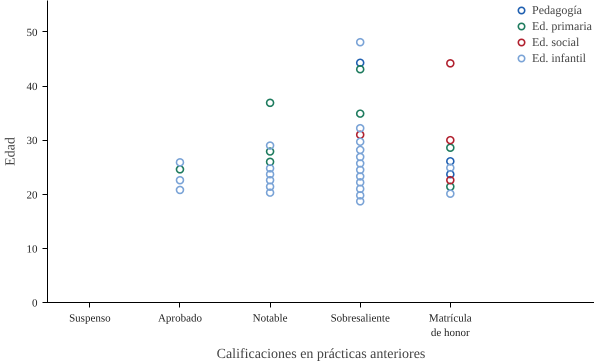 The width and height of the screenshot is (594, 364). Describe the element at coordinates (450, 325) in the screenshot. I see `x-tick-label: Matrícula de honor` at that location.